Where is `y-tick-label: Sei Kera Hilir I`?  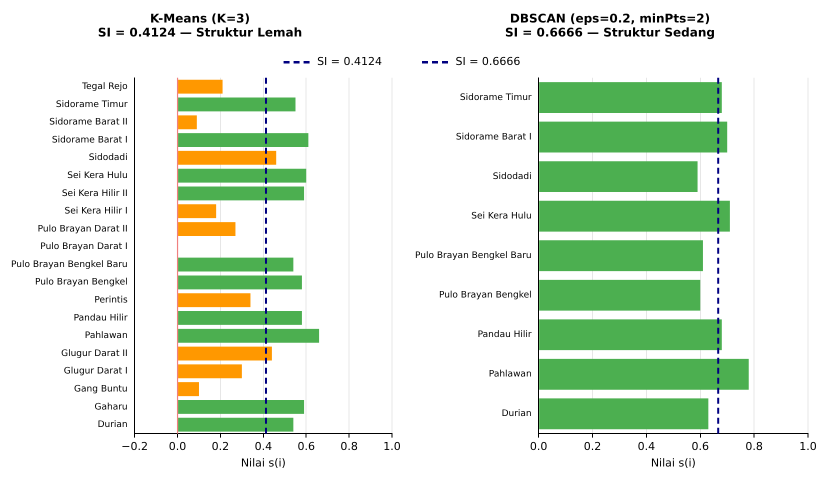 y-tick-label: Sei Kera Hilir I is located at coordinates (96, 211).